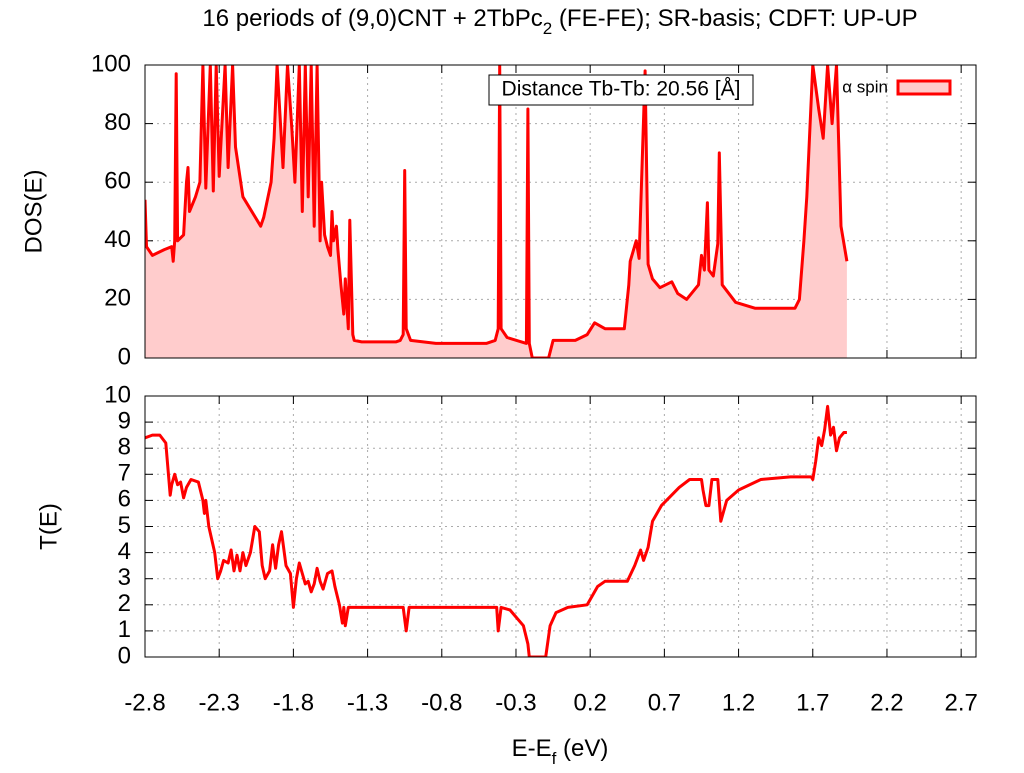 The image size is (1024, 773). What do you see at coordinates (664, 702) in the screenshot?
I see `x-tick-label: 0.7` at bounding box center [664, 702].